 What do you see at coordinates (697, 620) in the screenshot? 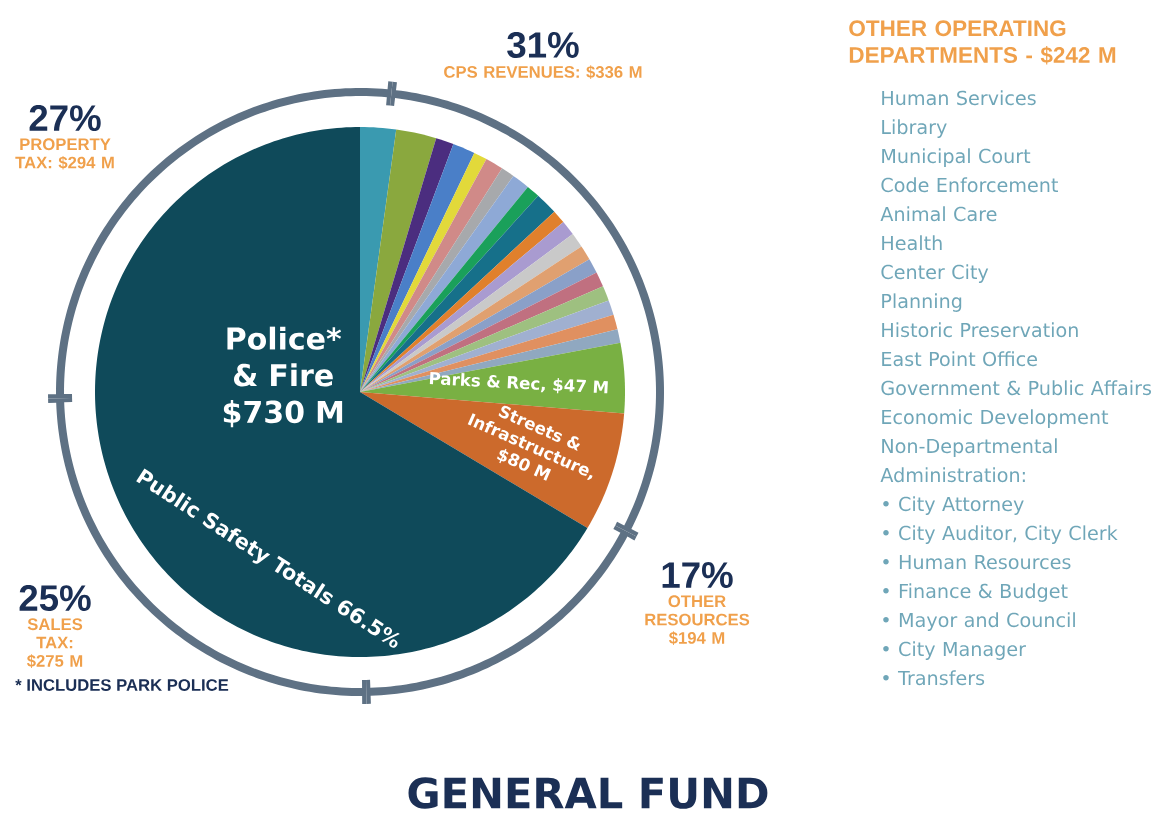
I see `slice-label: OTHER RESOURCES $194 M` at bounding box center [697, 620].